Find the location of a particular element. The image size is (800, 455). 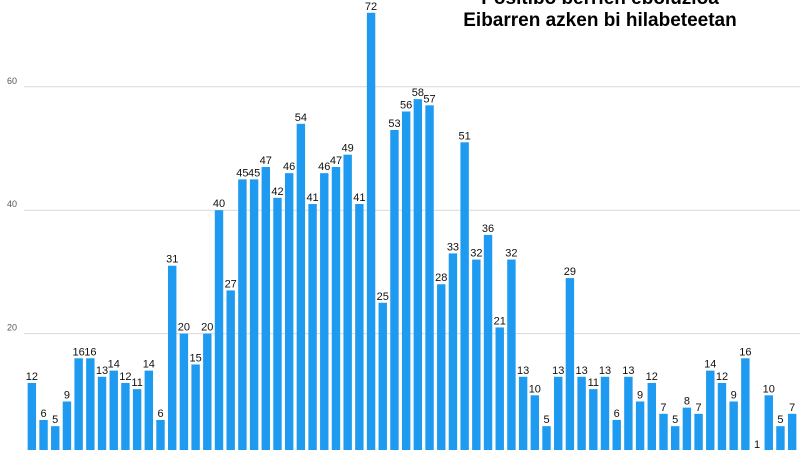

data-label: 10 is located at coordinates (535, 389).